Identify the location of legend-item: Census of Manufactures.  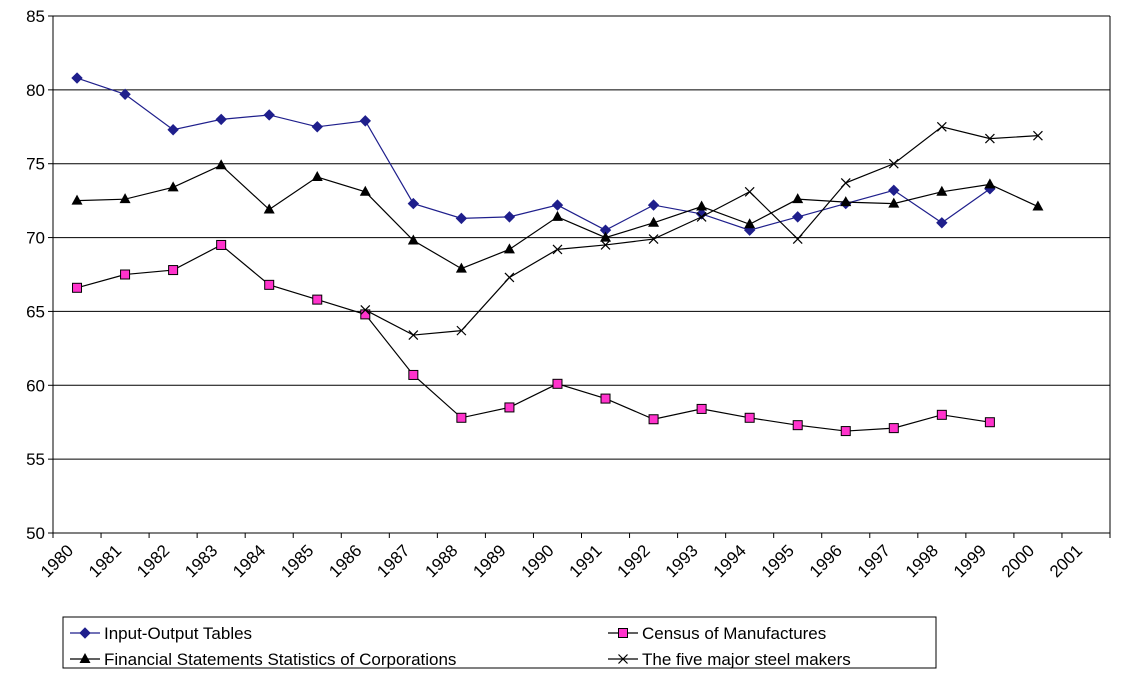
(717, 633).